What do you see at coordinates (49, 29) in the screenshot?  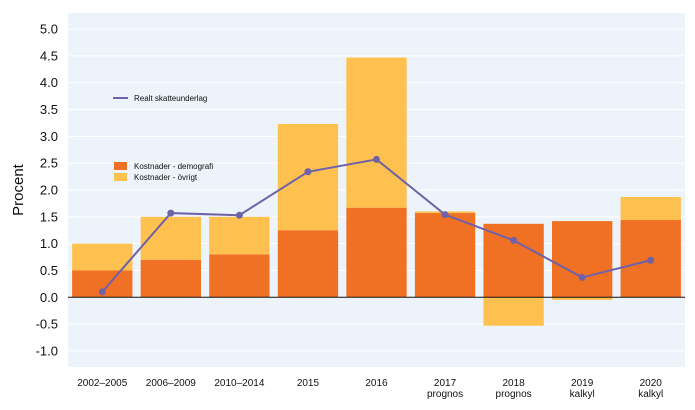 I see `y-tick-label: 5.0` at bounding box center [49, 29].